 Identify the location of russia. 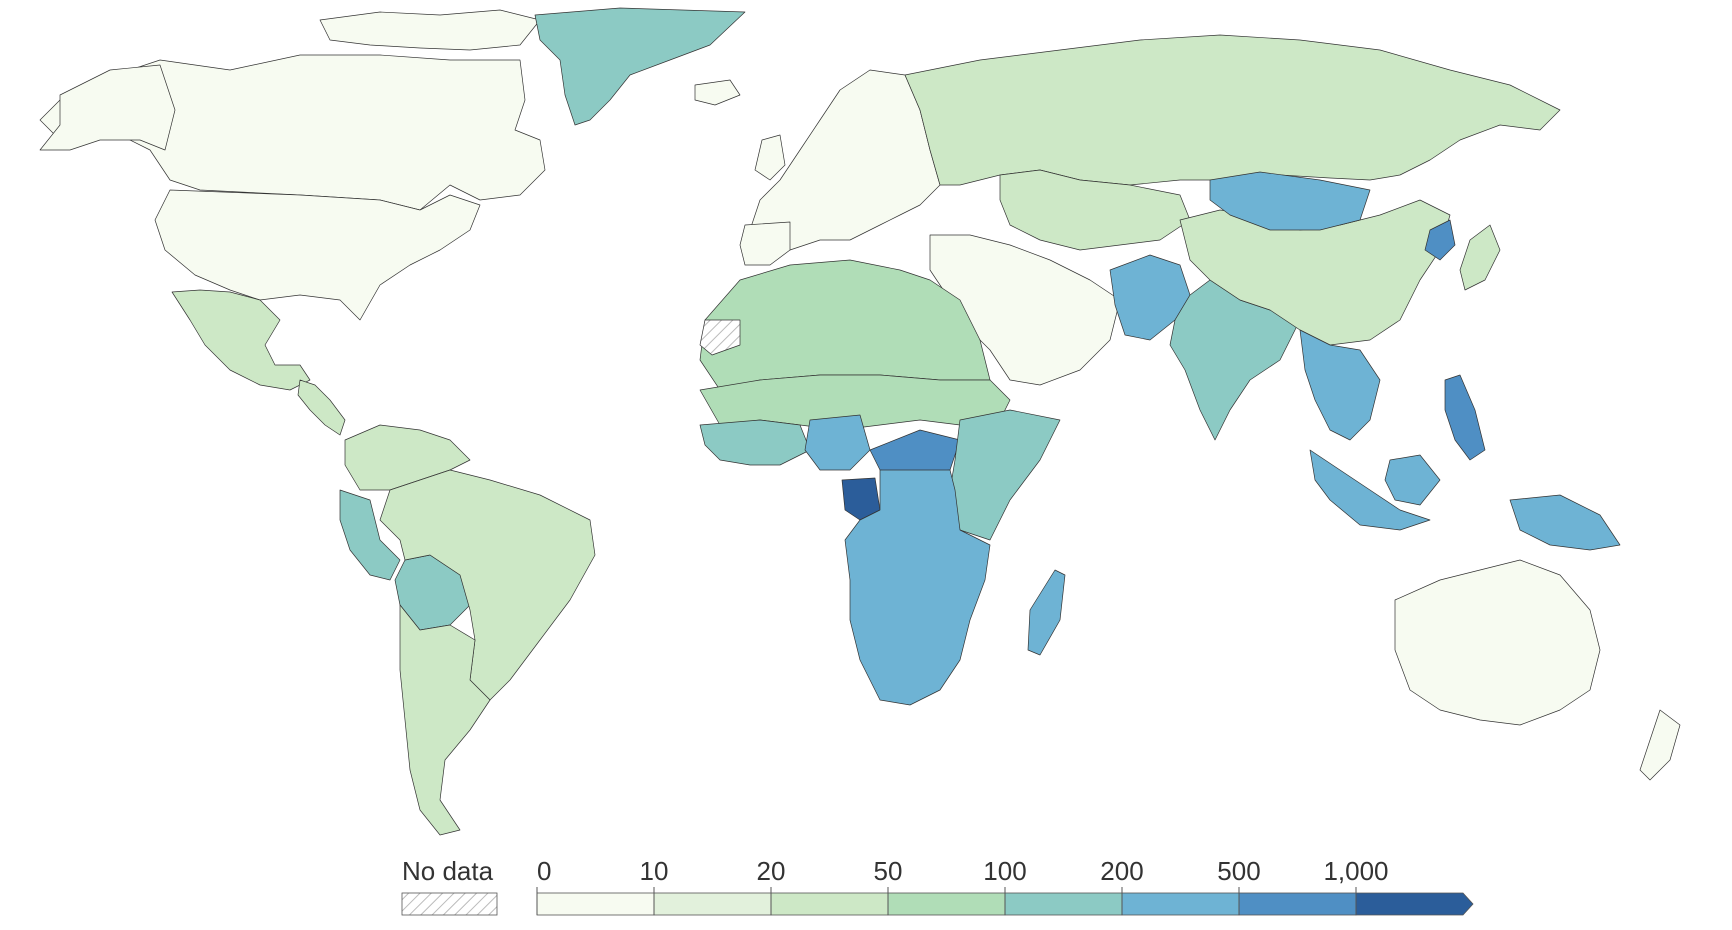
(1232, 110).